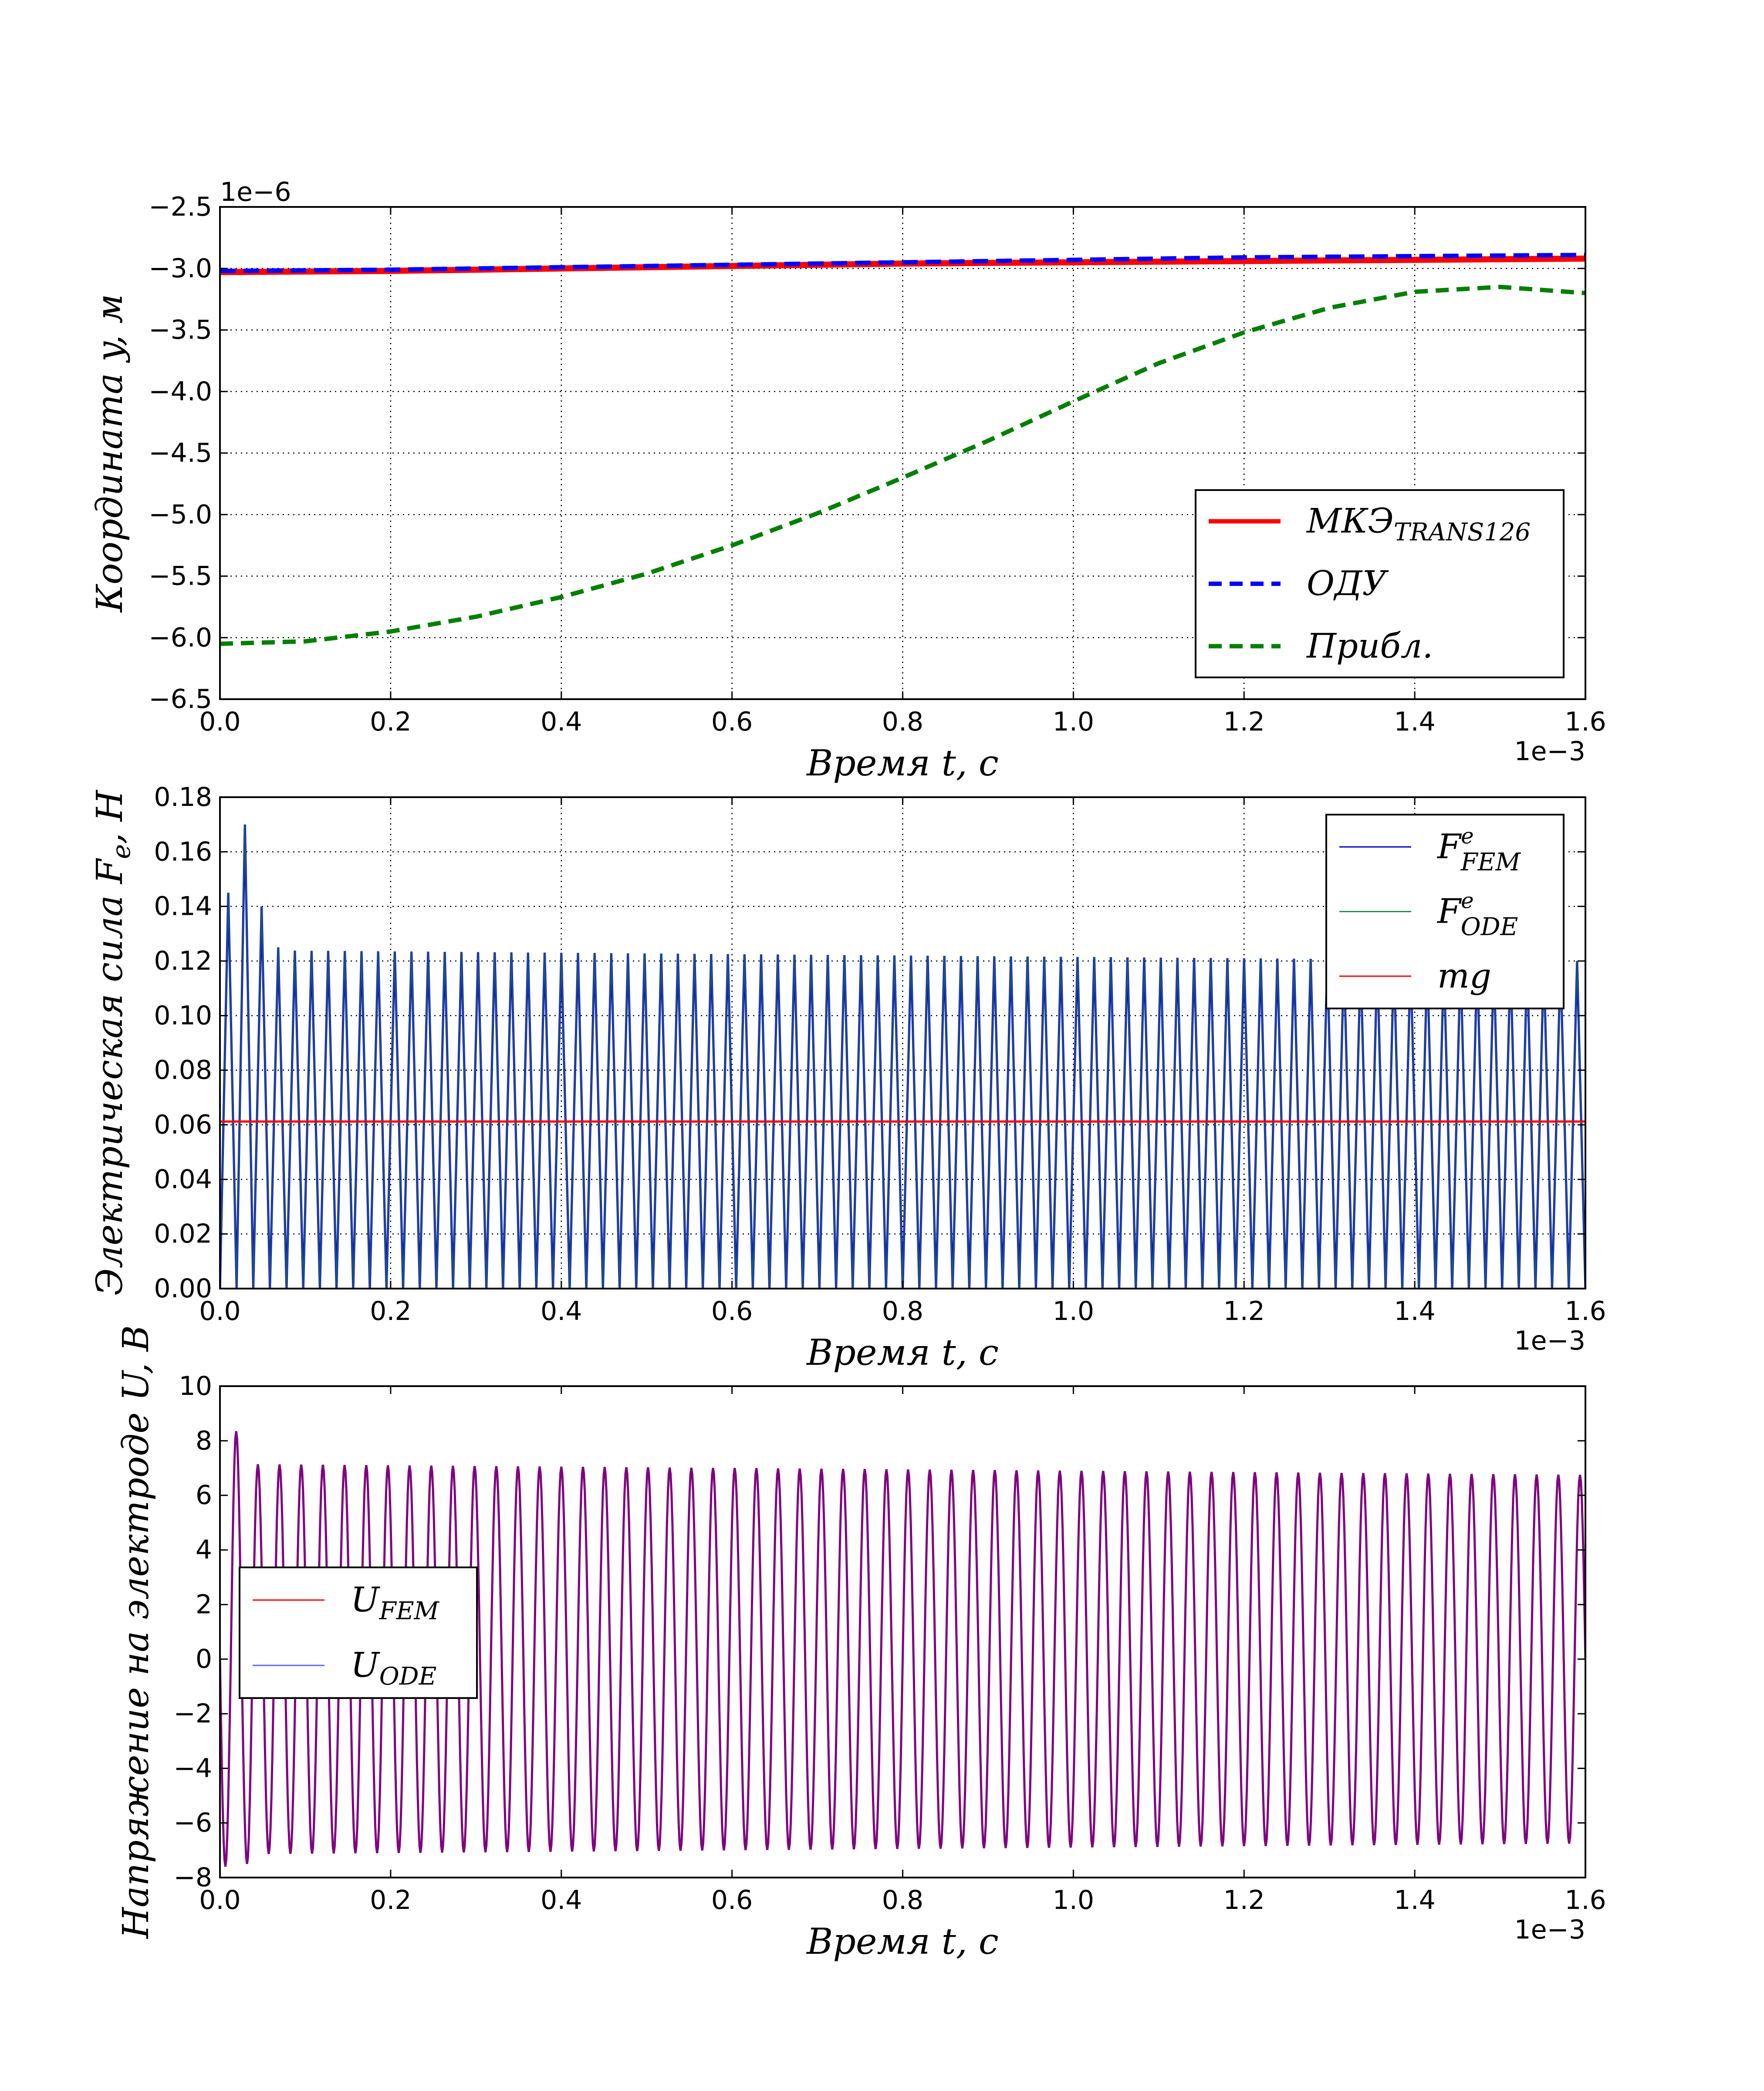 The width and height of the screenshot is (1764, 2091). I want to click on legend-box, so click(358, 1633).